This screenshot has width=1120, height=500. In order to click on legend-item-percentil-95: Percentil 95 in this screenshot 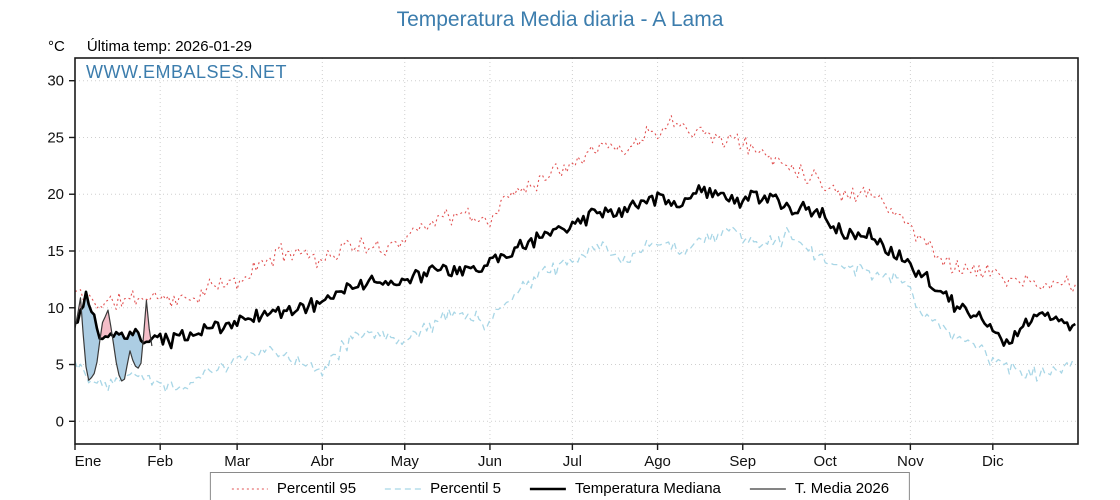, I will do `click(293, 488)`.